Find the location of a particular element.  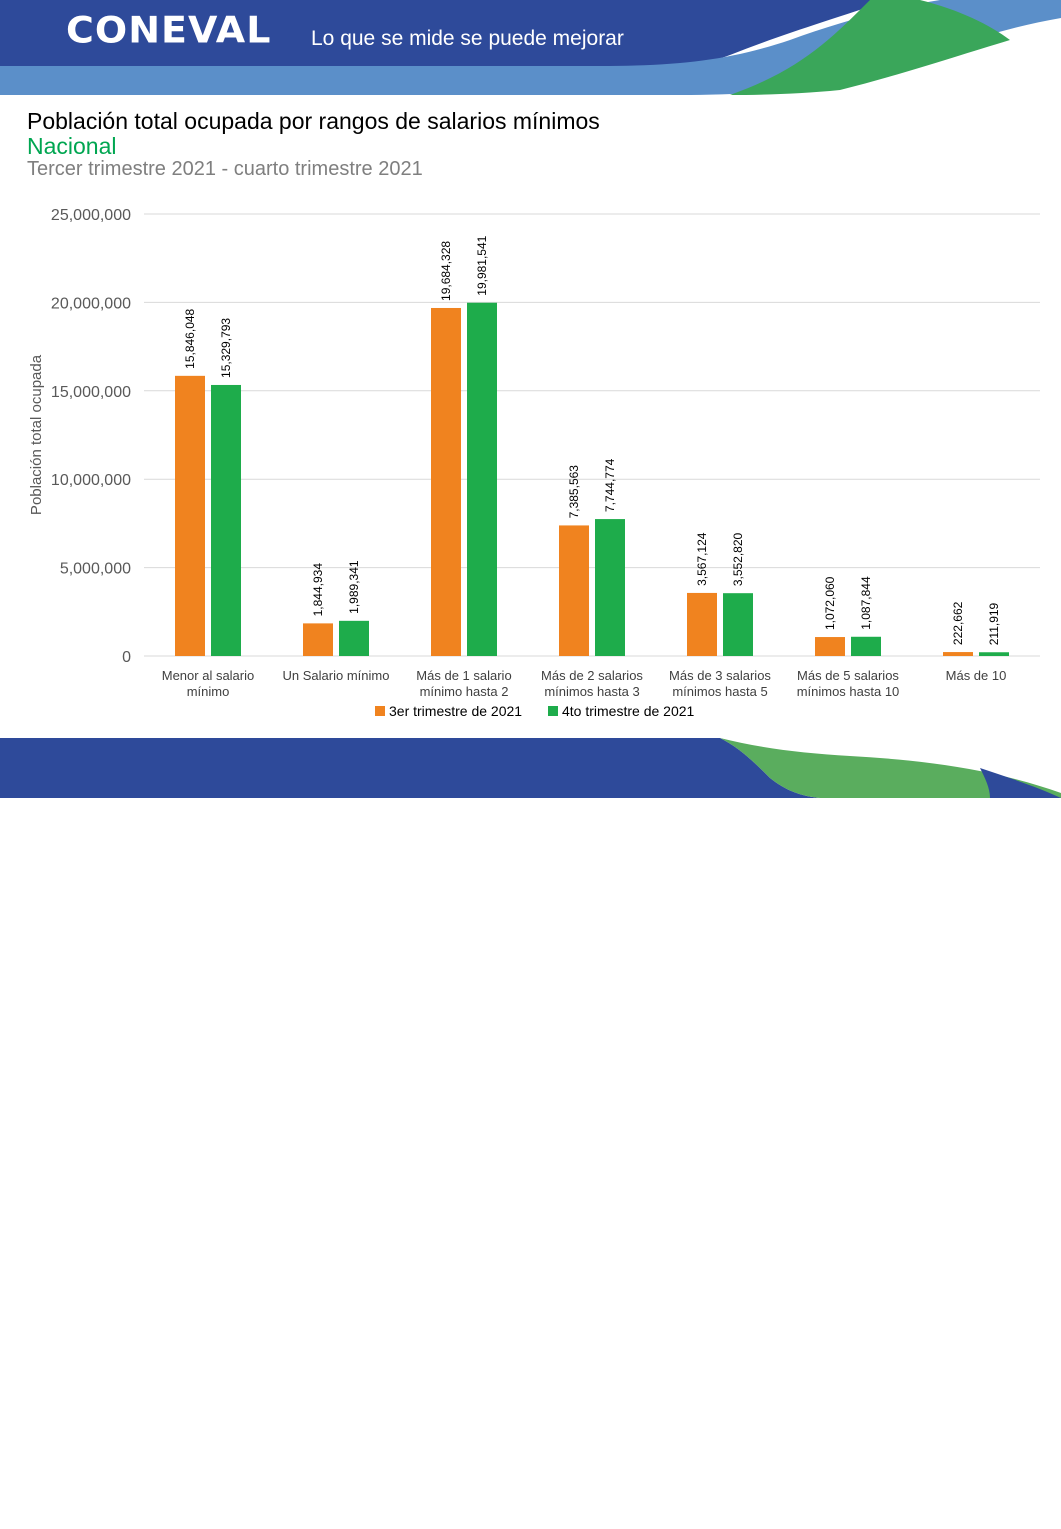

x-tick-label: mínimo is located at coordinates (208, 691).